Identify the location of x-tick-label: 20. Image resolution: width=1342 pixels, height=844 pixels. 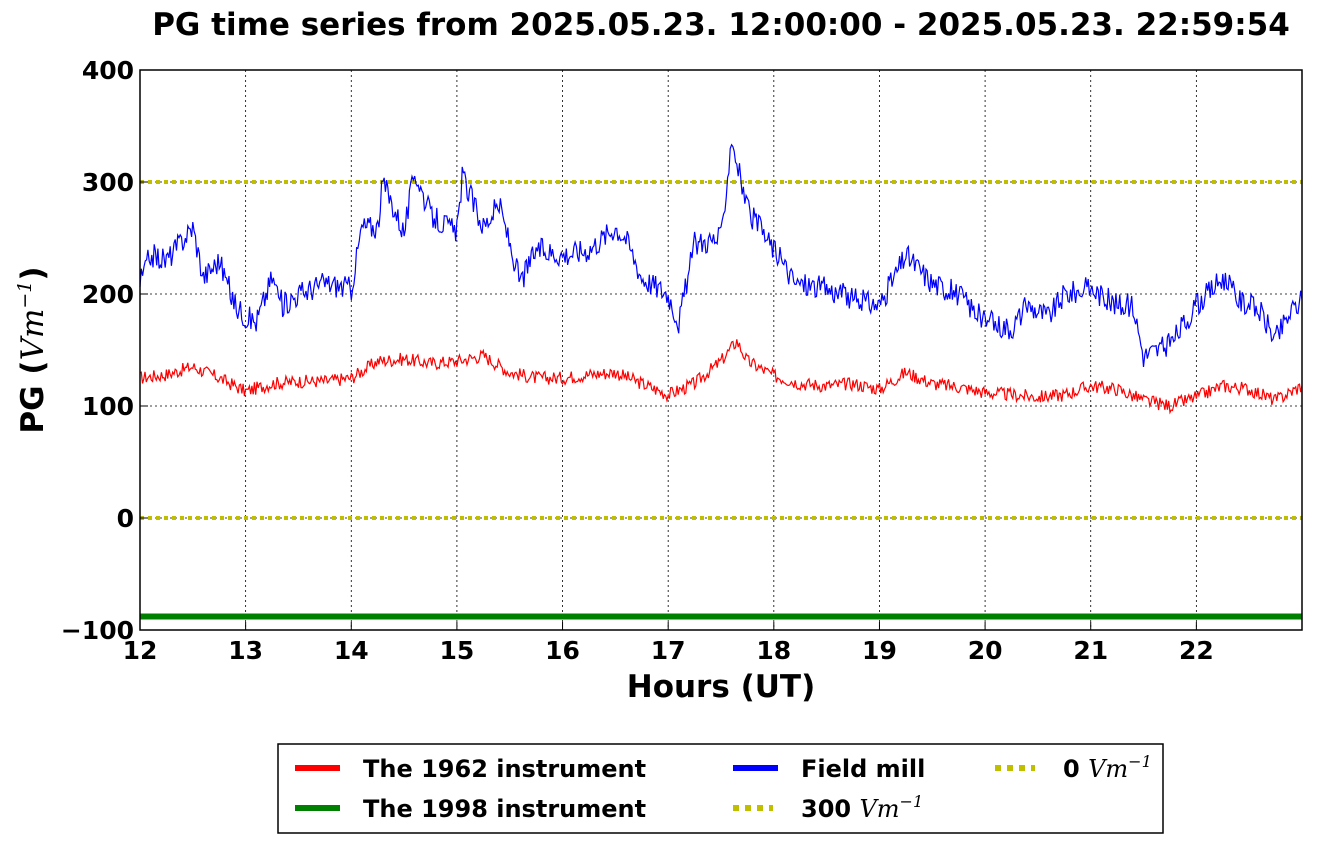
(985, 650).